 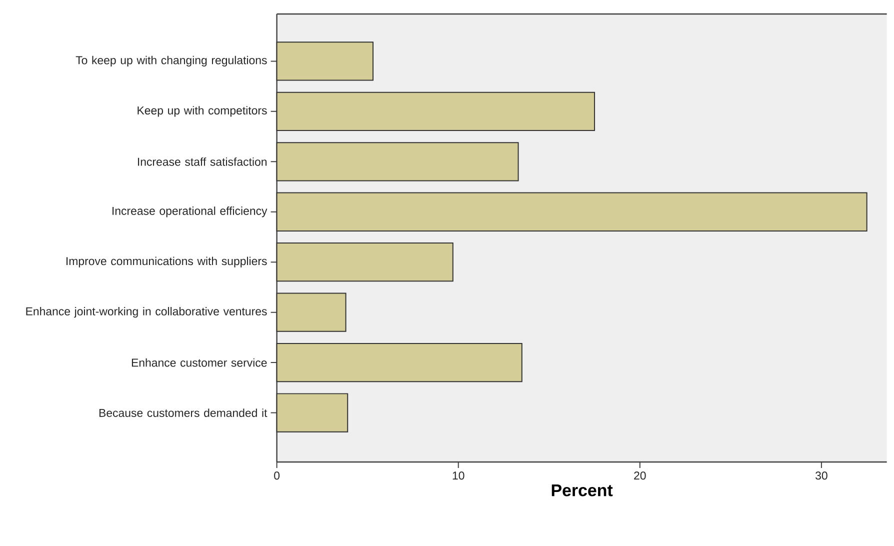 I want to click on x-axis-title: Percent, so click(x=582, y=490).